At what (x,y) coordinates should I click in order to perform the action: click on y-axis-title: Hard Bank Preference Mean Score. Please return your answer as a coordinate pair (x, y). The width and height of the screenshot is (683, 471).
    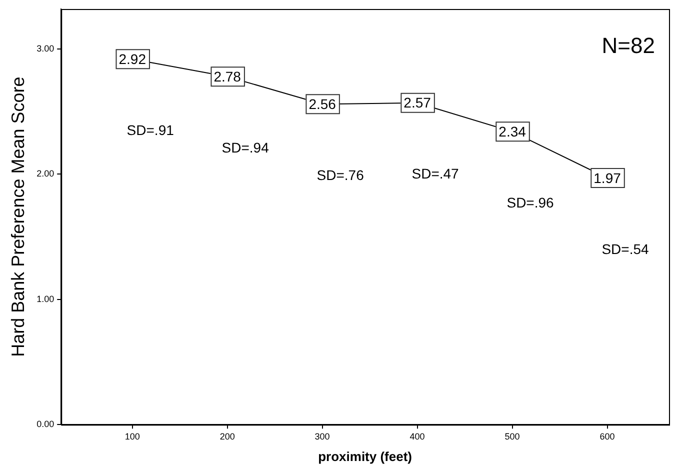
    Looking at the image, I should click on (18, 216).